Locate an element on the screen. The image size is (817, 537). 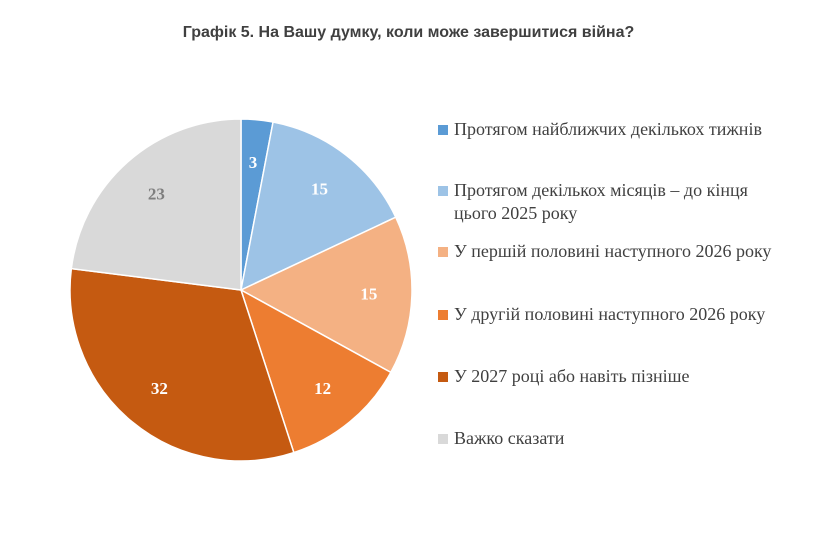
data-label-2: 15 is located at coordinates (319, 188).